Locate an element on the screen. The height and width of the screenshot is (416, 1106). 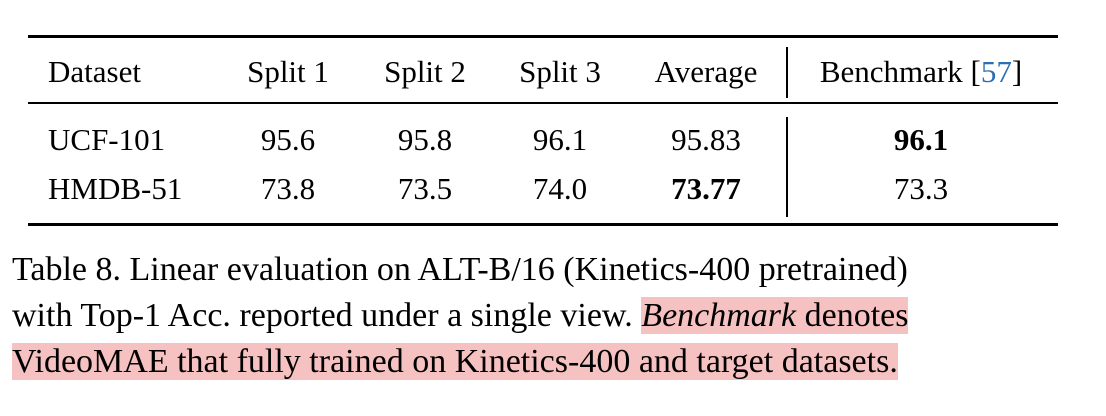
row-split3: 74.0 is located at coordinates (560, 188).